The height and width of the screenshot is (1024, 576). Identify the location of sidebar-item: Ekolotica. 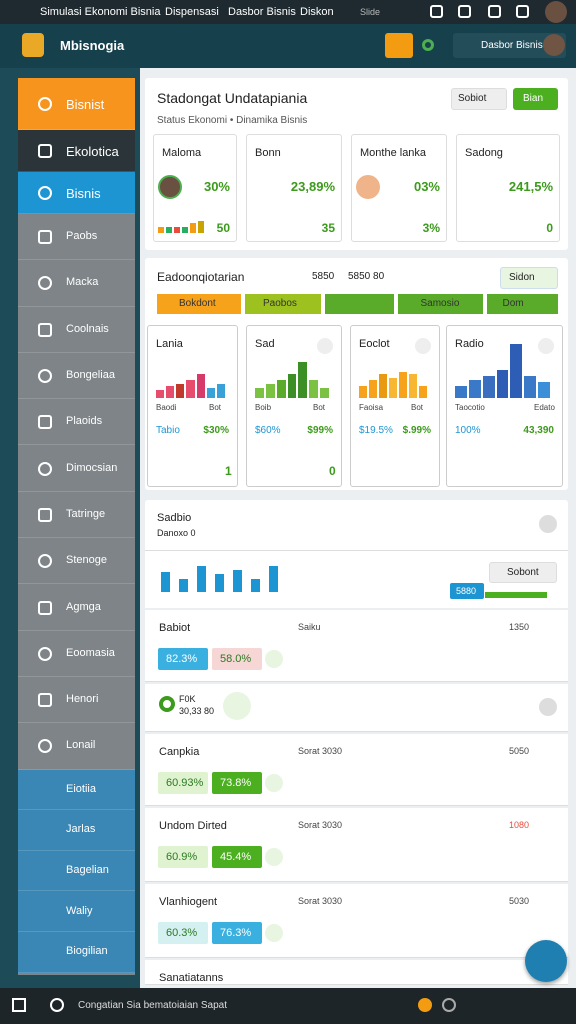
(76, 151).